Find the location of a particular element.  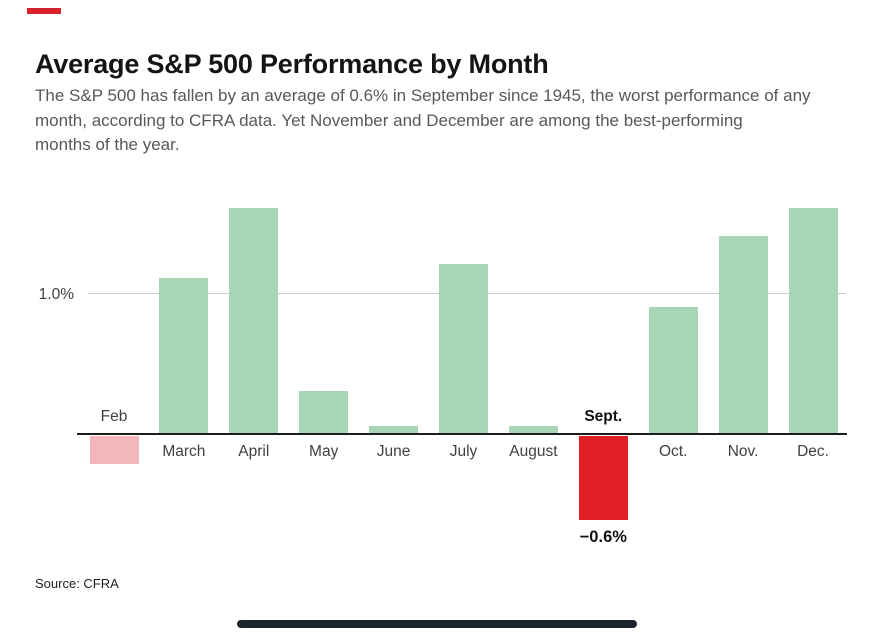

month-label-june: June is located at coordinates (393, 451).